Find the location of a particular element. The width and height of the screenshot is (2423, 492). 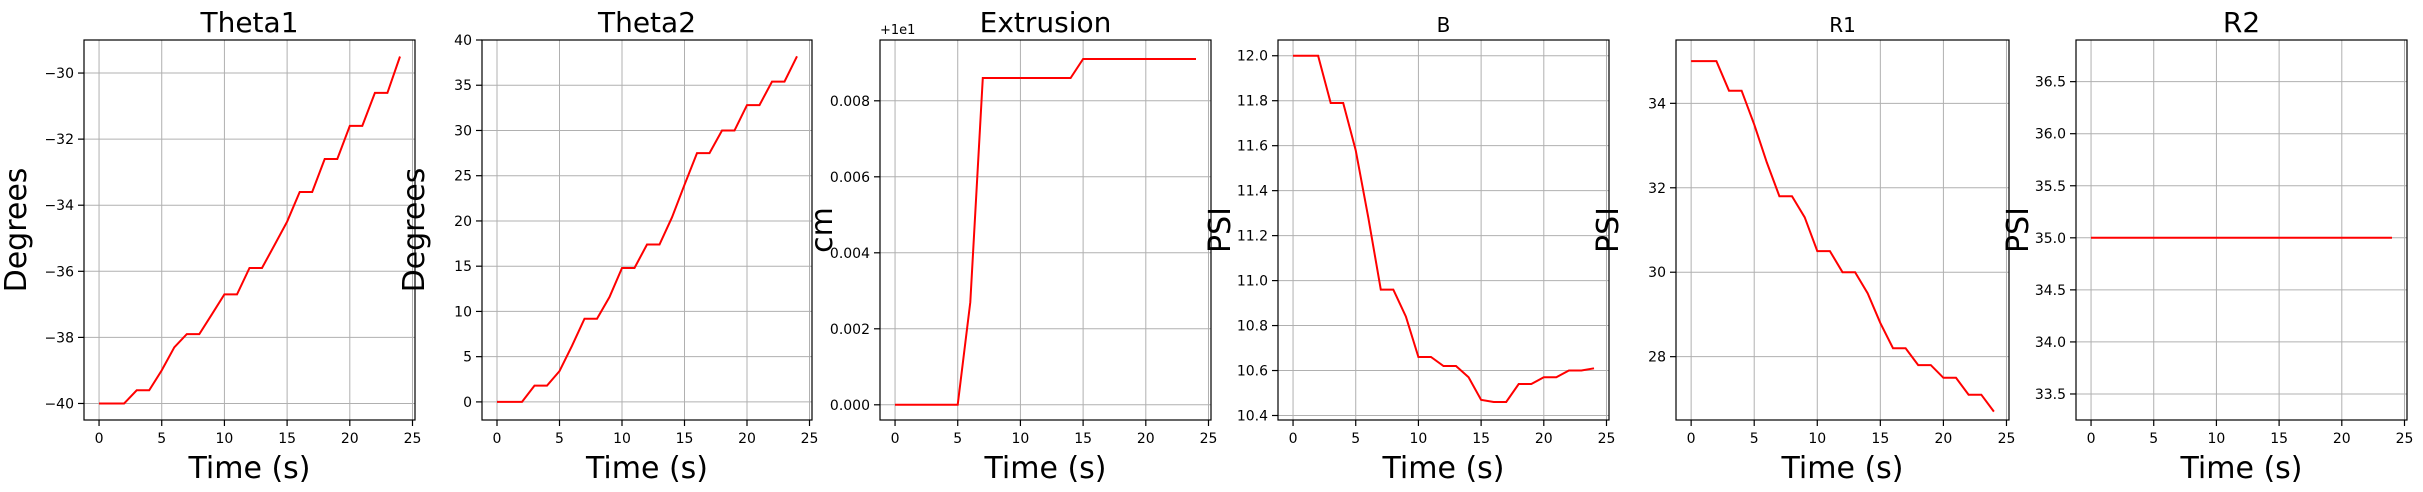

y-tick-label: 0.002 is located at coordinates (850, 330).